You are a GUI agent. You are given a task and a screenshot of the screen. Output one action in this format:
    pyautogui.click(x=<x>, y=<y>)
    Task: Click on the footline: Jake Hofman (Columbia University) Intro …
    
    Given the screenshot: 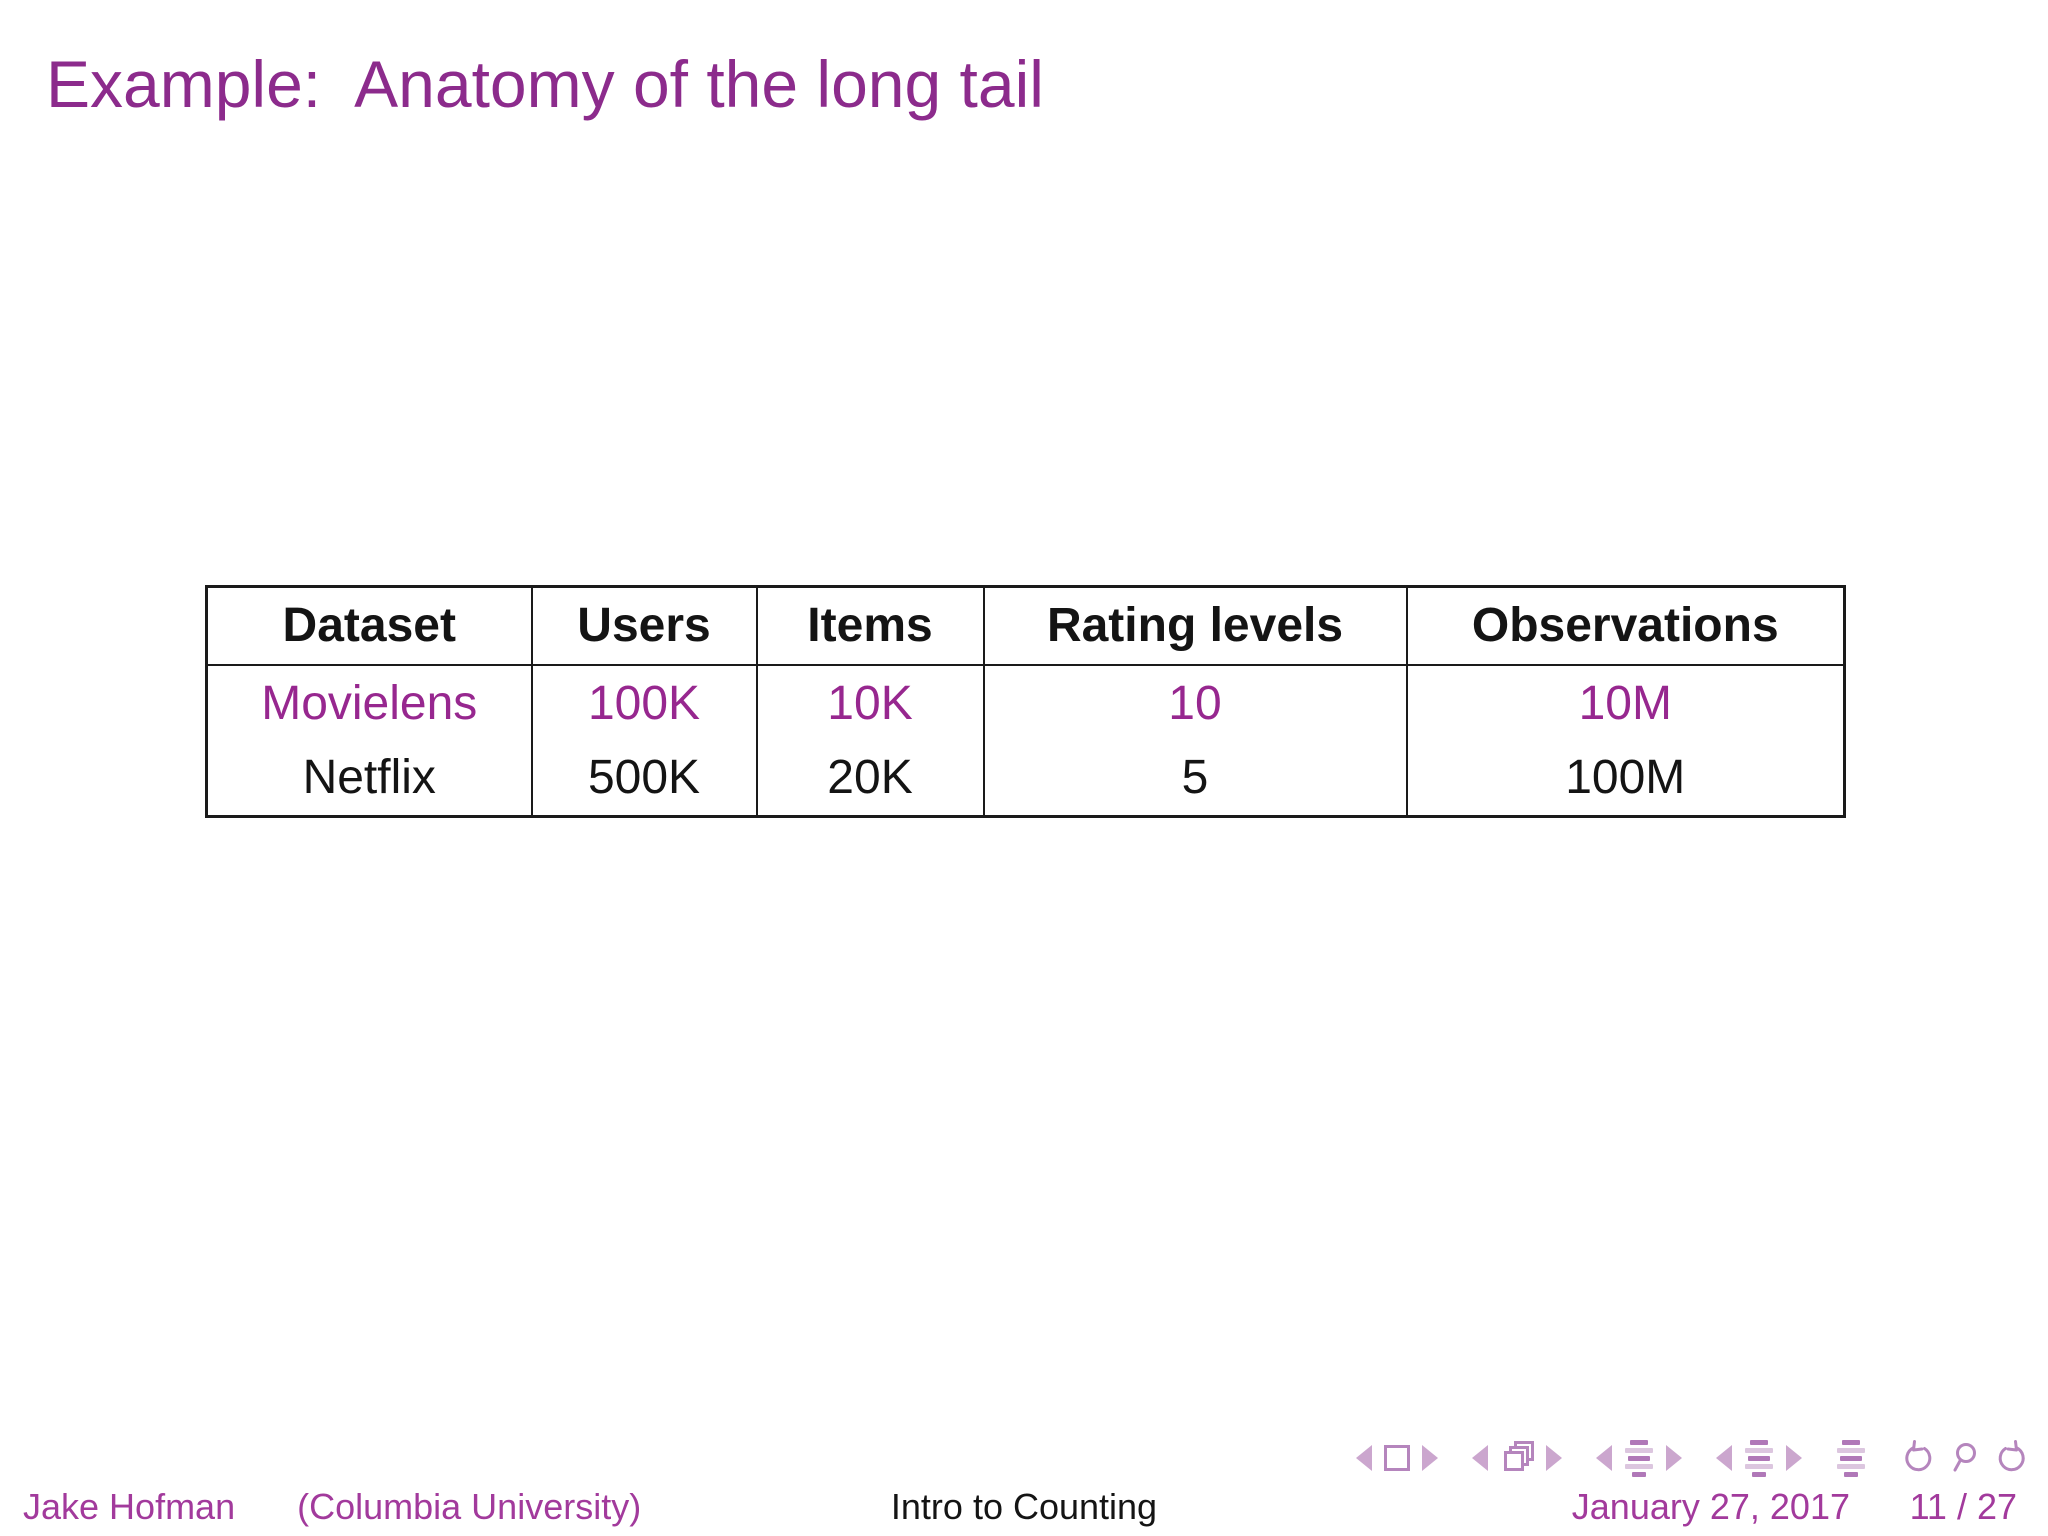 What is the action you would take?
    pyautogui.click(x=1024, y=1507)
    